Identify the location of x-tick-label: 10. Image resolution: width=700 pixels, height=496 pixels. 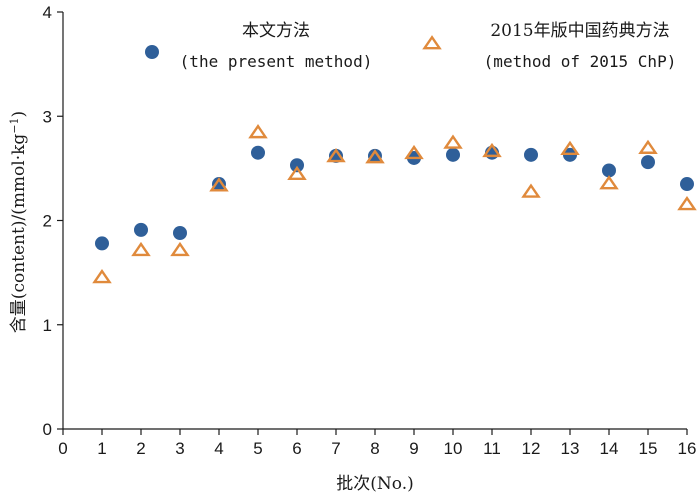
(453, 448).